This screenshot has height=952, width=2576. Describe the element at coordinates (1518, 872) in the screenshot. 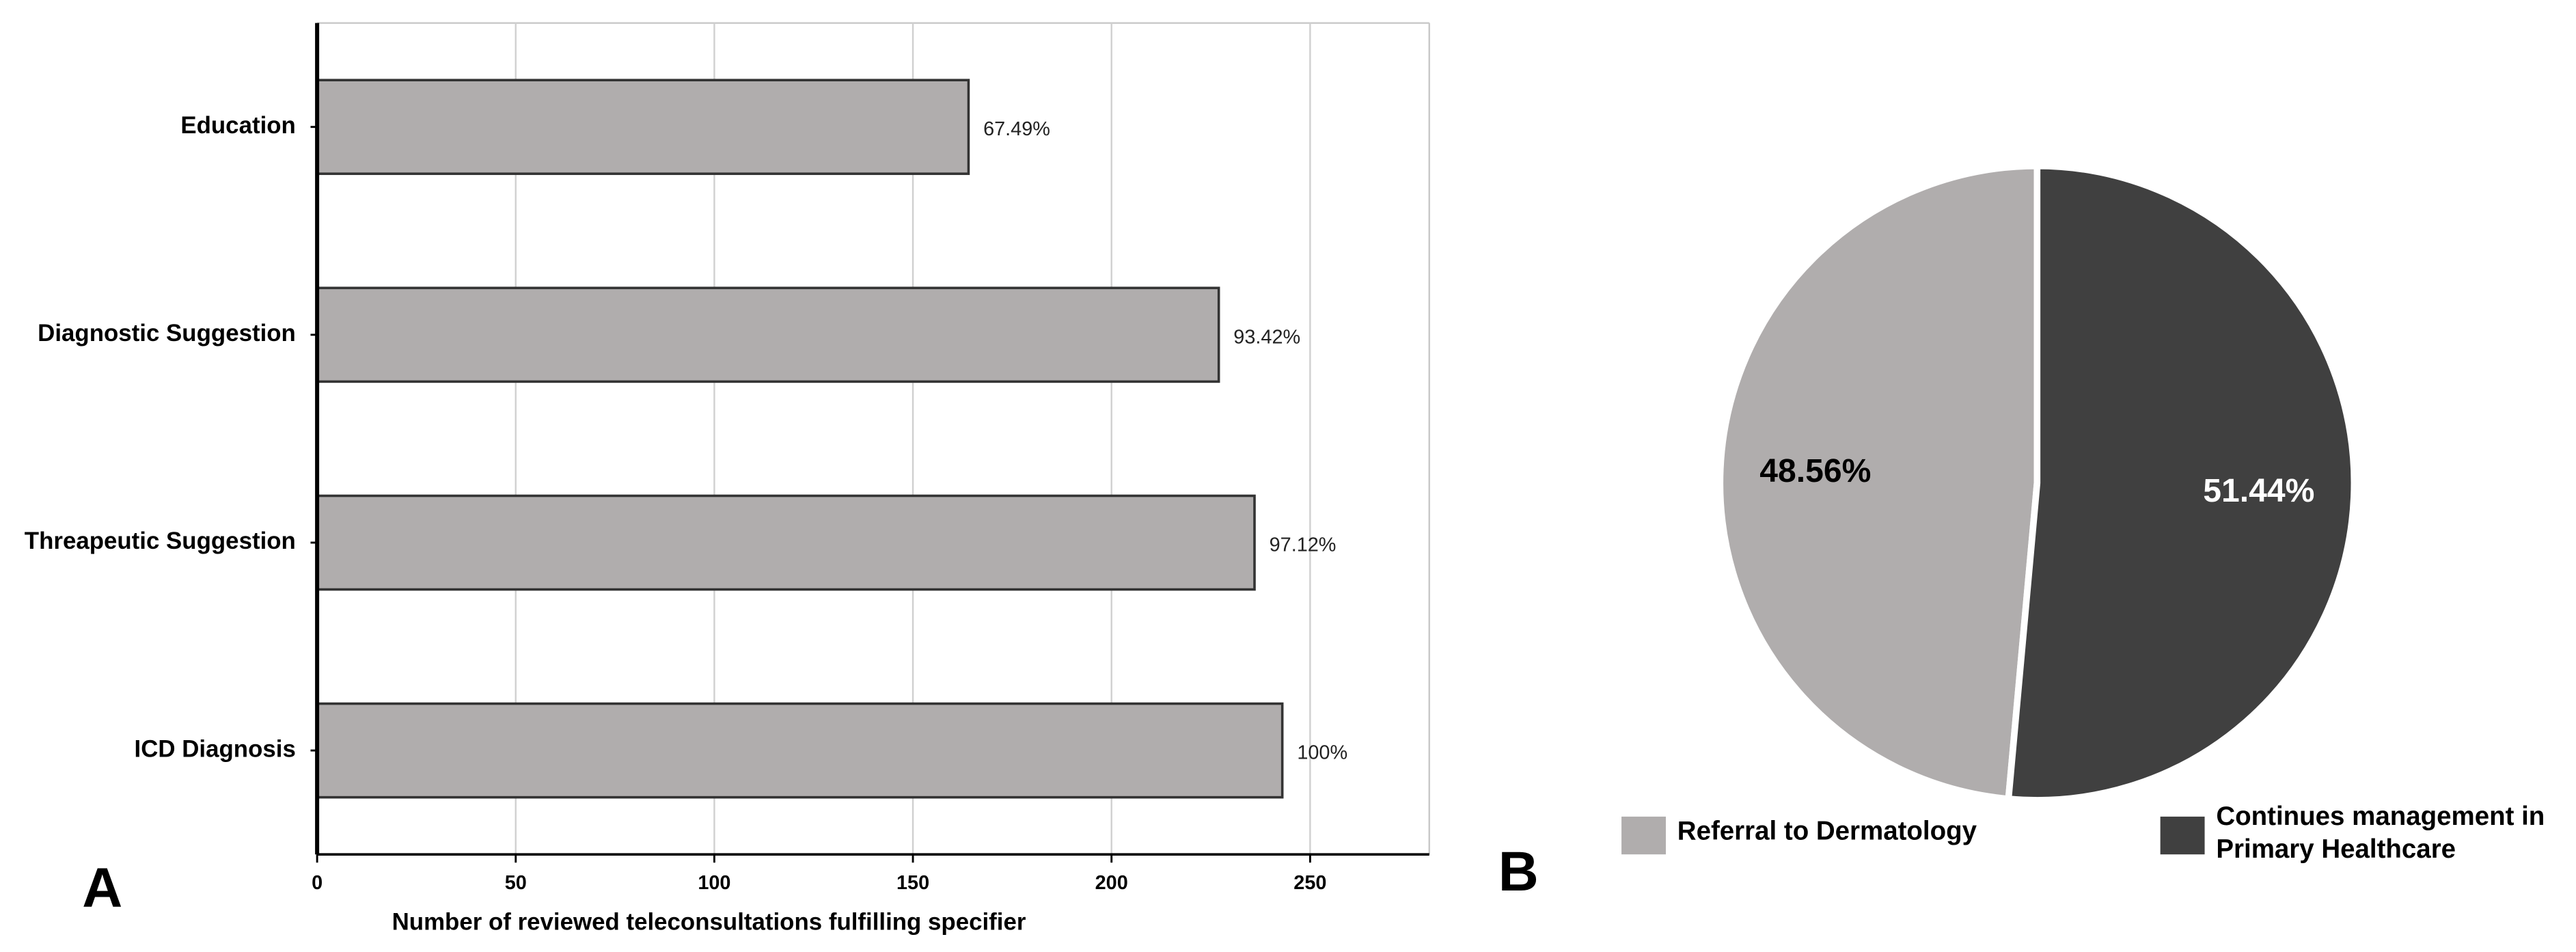

I see `panel-label: B` at that location.